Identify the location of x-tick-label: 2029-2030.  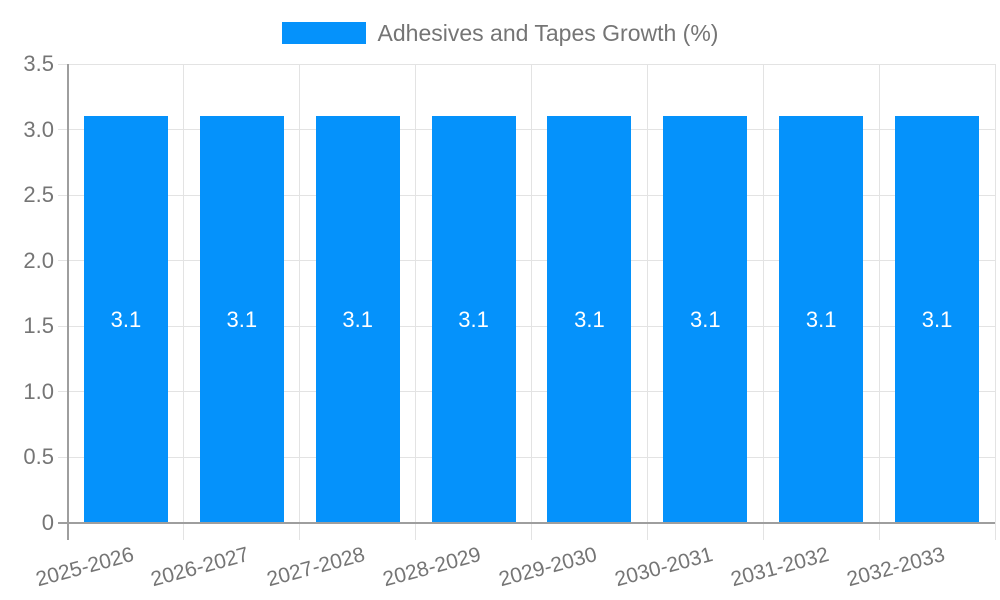
(548, 567).